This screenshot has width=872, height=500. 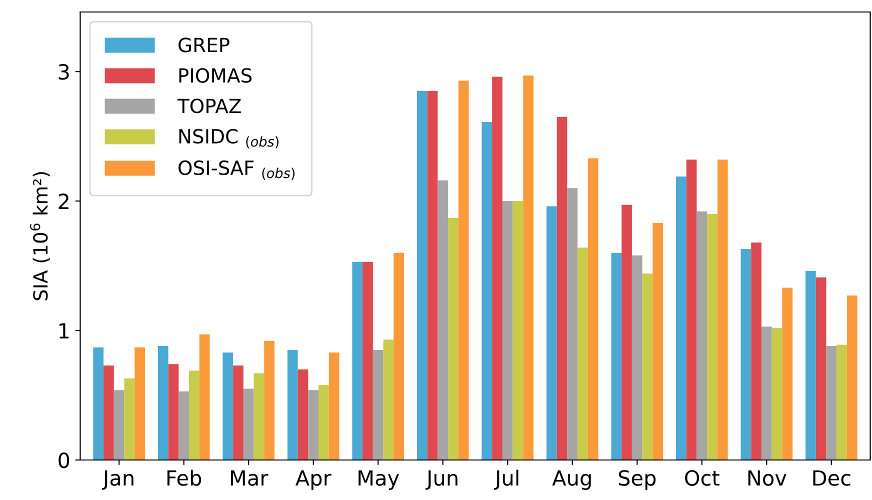 What do you see at coordinates (379, 480) in the screenshot?
I see `x-tick-label: May` at bounding box center [379, 480].